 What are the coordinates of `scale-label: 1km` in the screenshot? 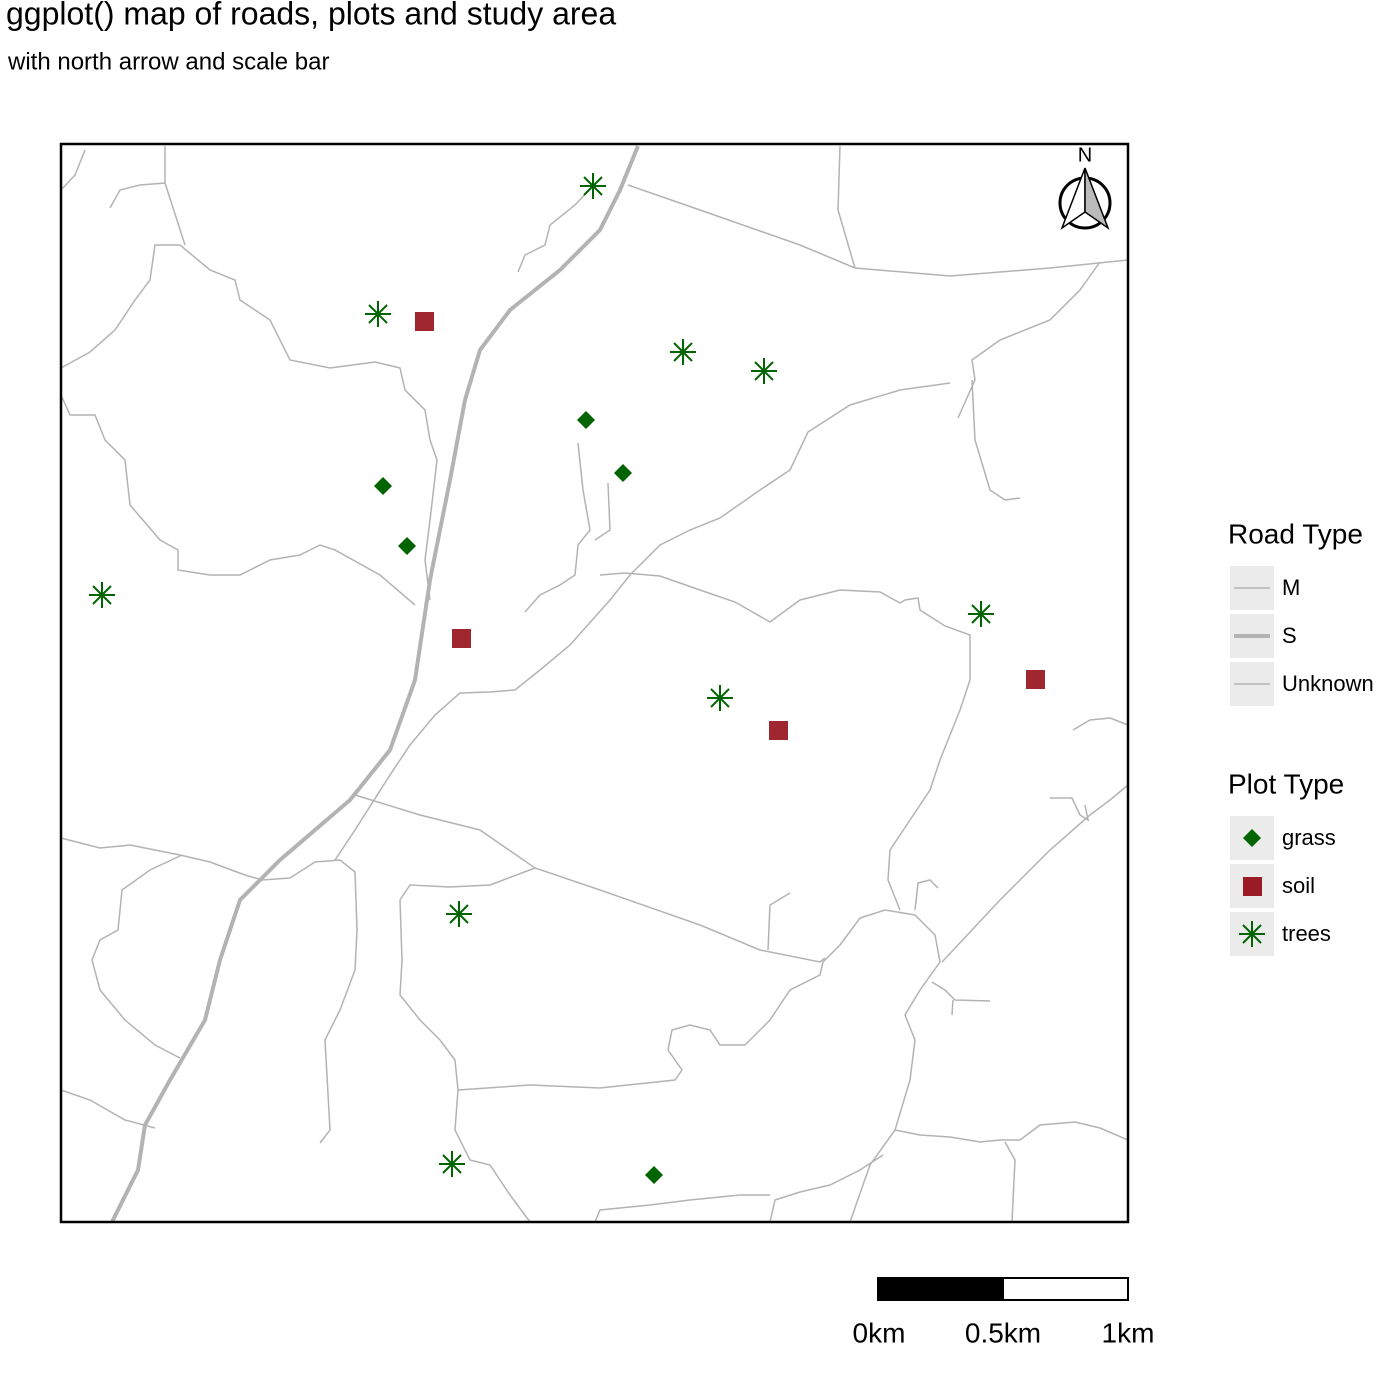 It's located at (1128, 1332).